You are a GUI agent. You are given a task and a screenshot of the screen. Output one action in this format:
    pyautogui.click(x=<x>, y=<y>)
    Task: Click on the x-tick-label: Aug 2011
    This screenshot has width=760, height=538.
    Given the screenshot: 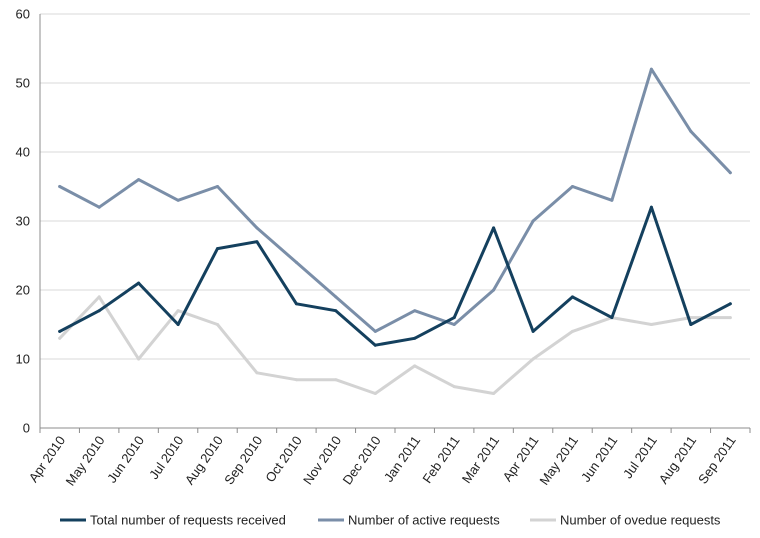 What is the action you would take?
    pyautogui.click(x=678, y=459)
    